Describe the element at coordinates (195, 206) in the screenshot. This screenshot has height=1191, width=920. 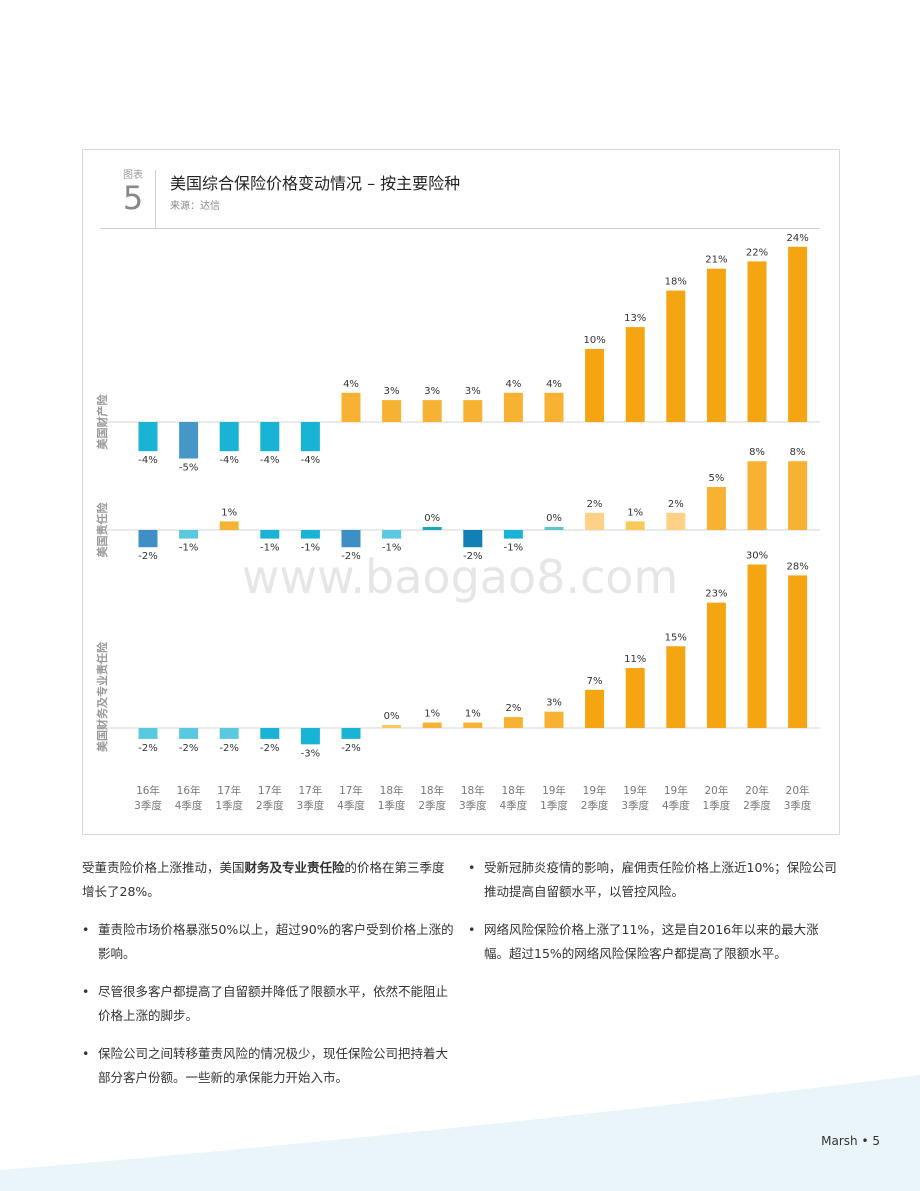
I see `figure-source: 来源：达信` at that location.